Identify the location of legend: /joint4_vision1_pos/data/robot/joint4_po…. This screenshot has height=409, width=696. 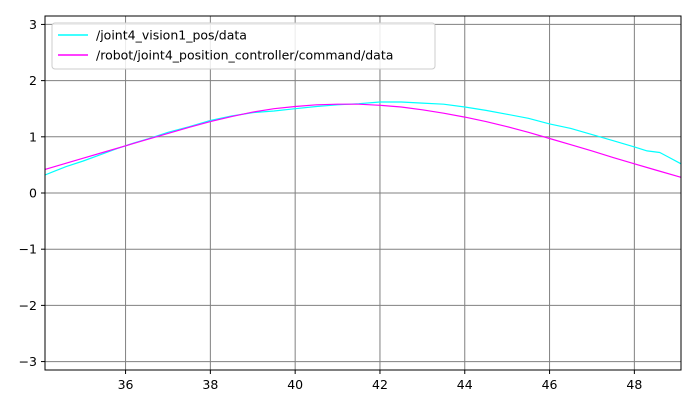
(243, 46).